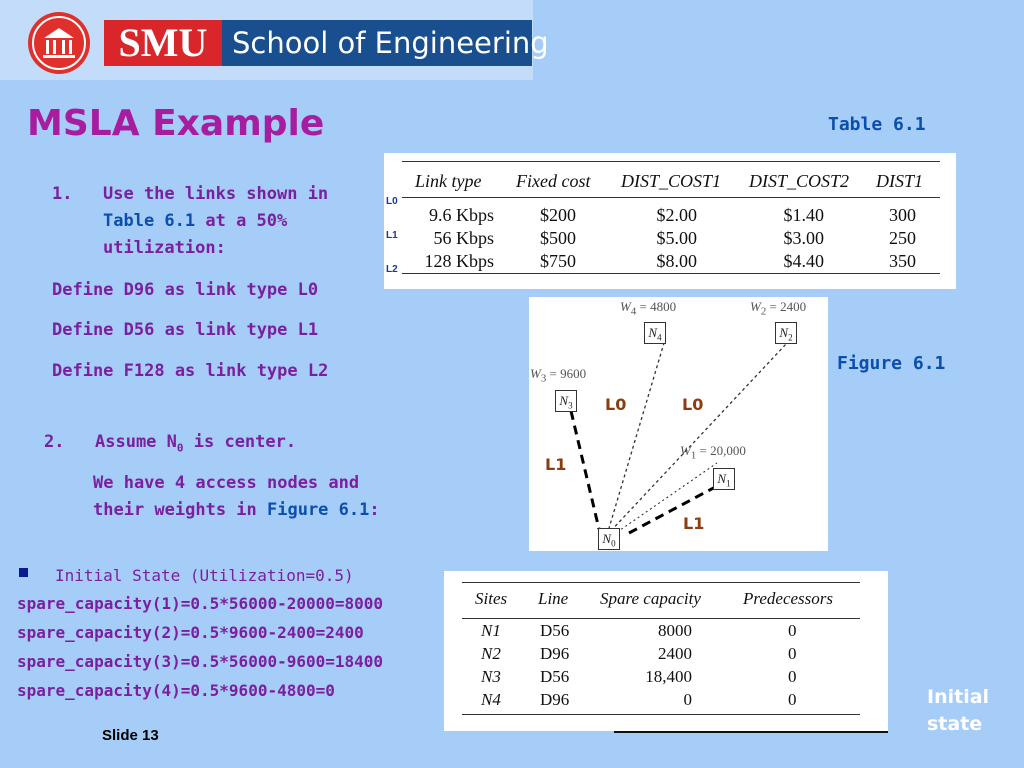 This screenshot has height=768, width=1024. What do you see at coordinates (609, 539) in the screenshot?
I see `node-n0: N0` at bounding box center [609, 539].